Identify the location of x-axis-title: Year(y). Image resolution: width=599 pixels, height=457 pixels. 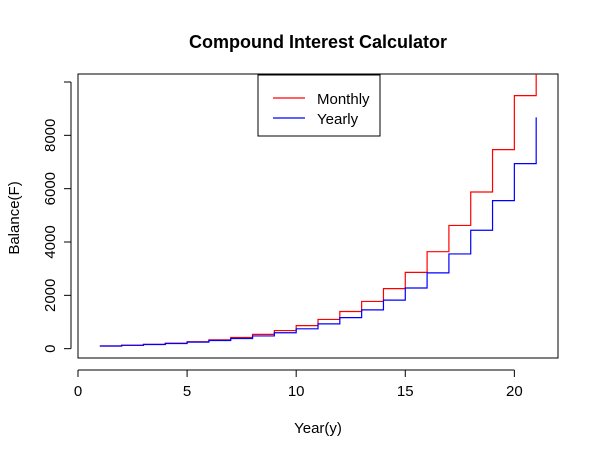
(318, 428).